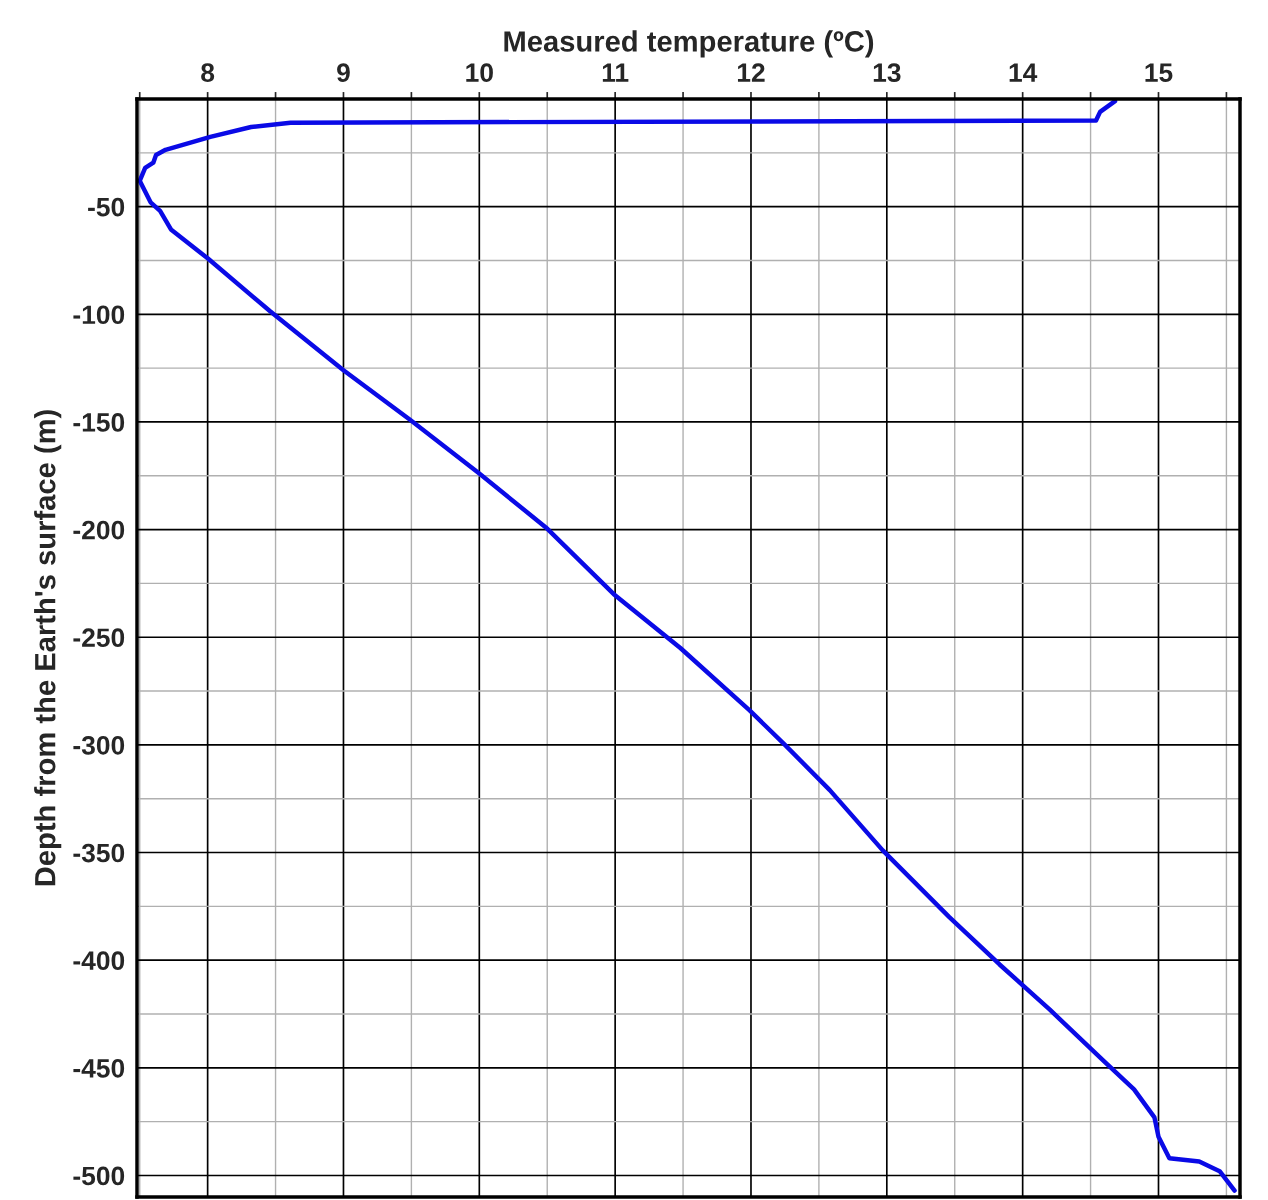  What do you see at coordinates (99, 745) in the screenshot?
I see `y-tick-label: -300` at bounding box center [99, 745].